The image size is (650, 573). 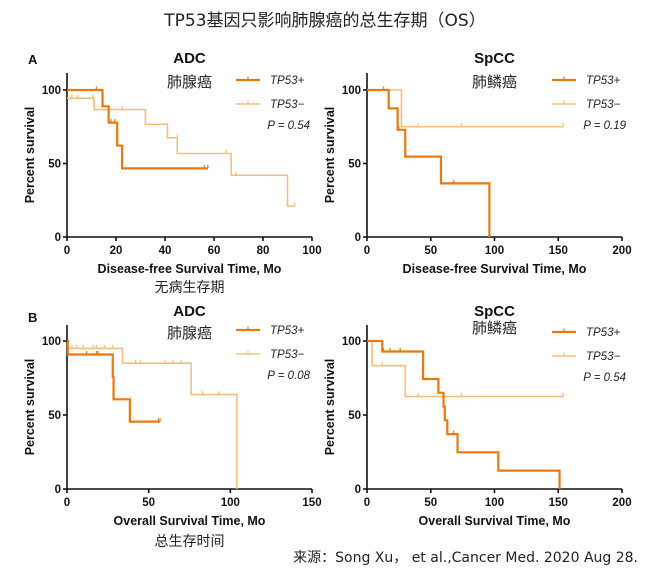 I want to click on x-tick-label: 20, so click(x=116, y=251).